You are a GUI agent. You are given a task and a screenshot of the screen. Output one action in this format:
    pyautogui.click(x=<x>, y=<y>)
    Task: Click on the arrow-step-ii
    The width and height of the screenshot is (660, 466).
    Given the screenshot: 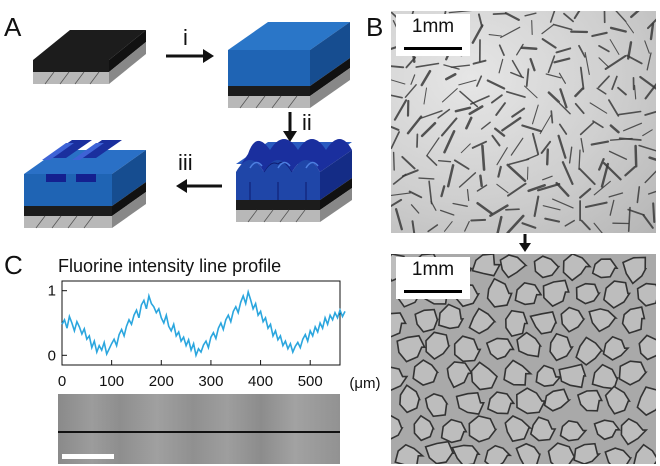 What is the action you would take?
    pyautogui.click(x=290, y=127)
    